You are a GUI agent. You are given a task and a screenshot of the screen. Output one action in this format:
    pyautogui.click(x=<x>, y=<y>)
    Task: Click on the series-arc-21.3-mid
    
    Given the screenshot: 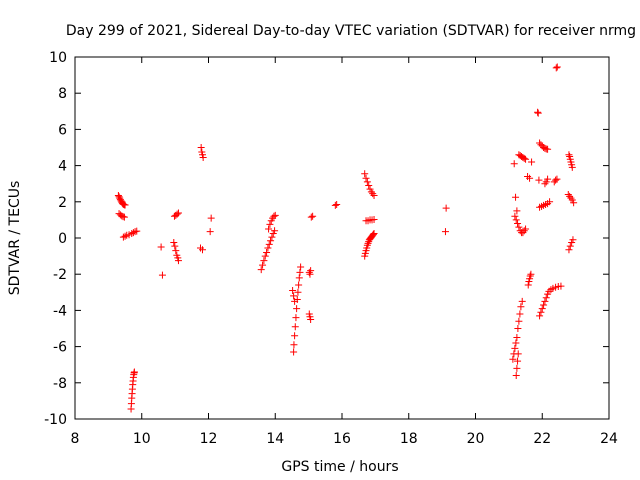 What is the action you would take?
    pyautogui.click(x=520, y=224)
    